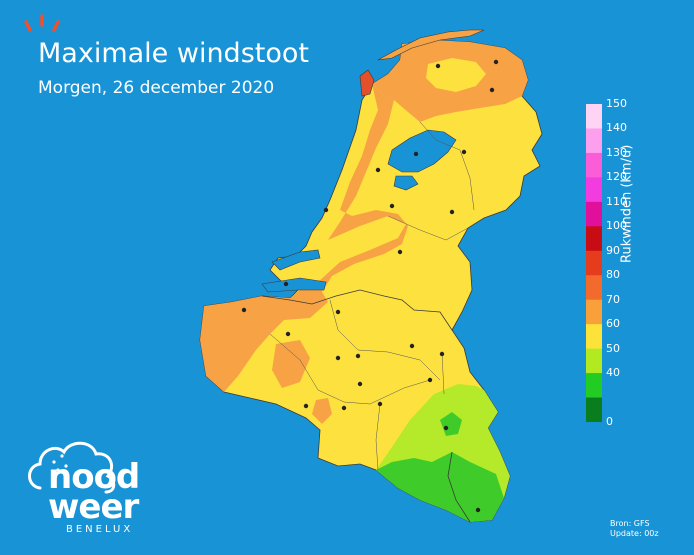  What do you see at coordinates (613, 250) in the screenshot?
I see `colorbar-tick-label: 90` at bounding box center [613, 250].